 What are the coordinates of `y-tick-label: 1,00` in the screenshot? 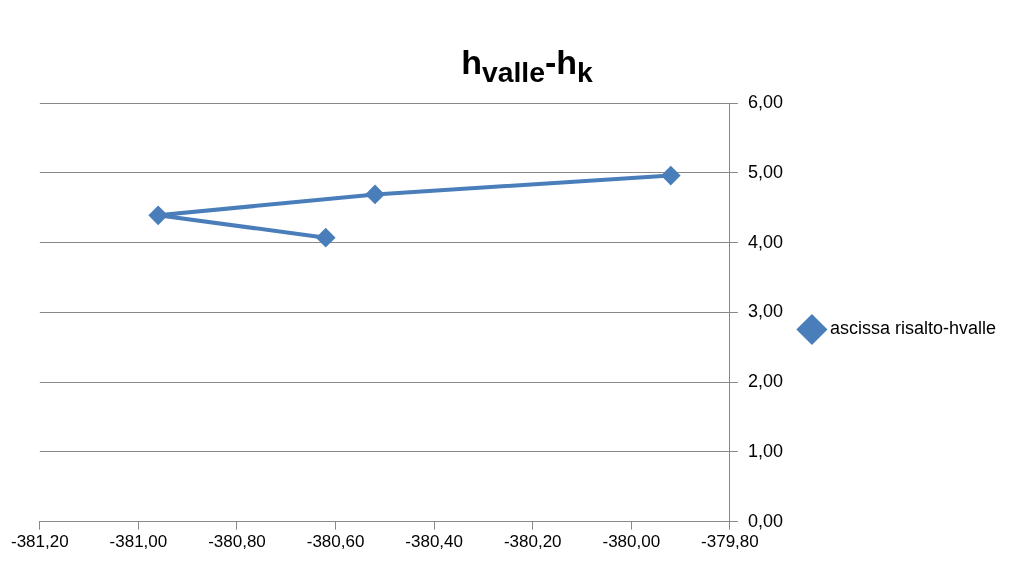 It's located at (765, 450).